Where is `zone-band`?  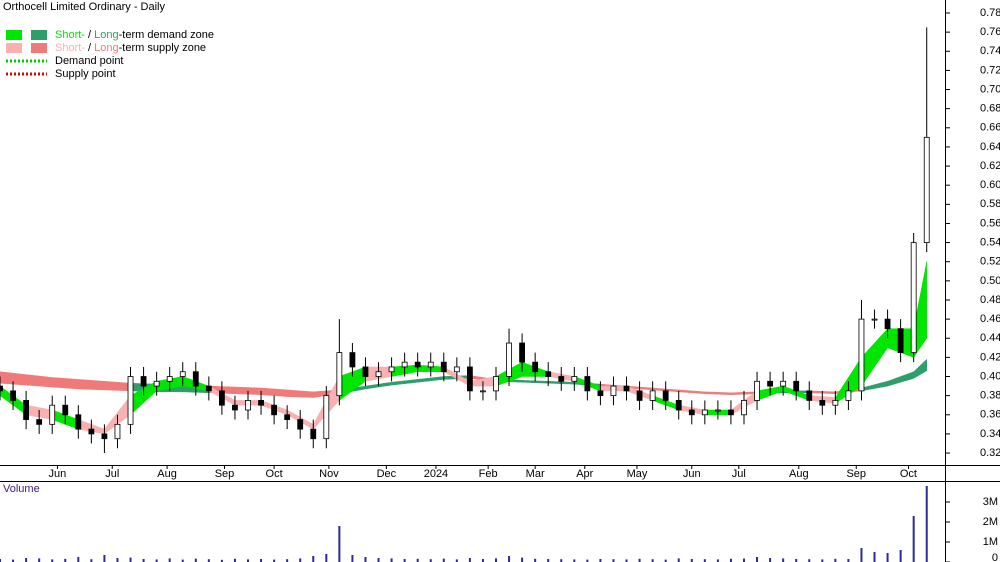
zone-band is located at coordinates (65, 383).